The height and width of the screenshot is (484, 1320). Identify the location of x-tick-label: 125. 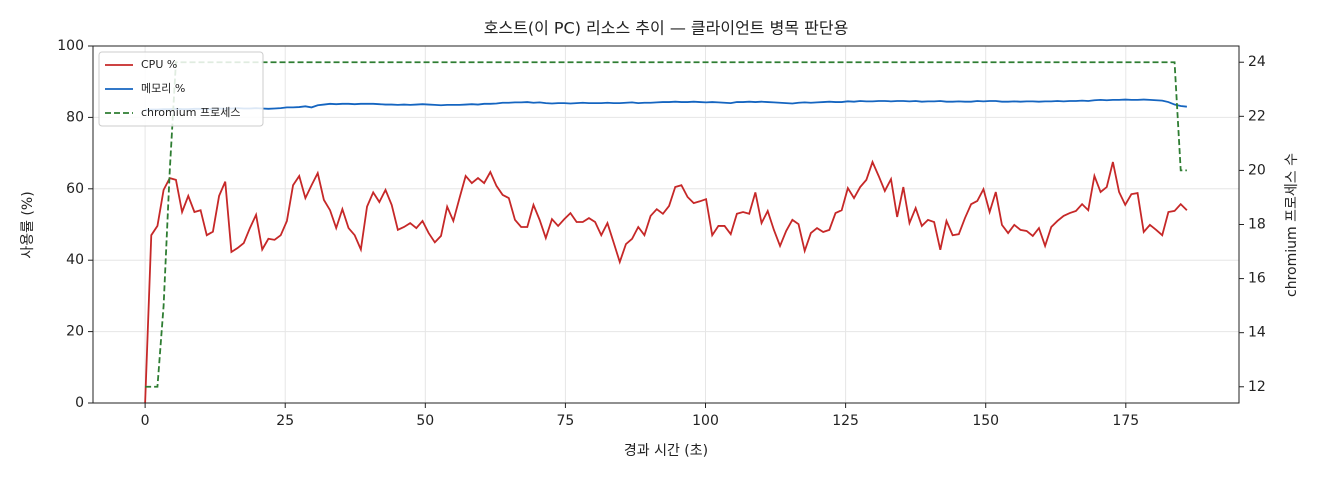
(845, 421).